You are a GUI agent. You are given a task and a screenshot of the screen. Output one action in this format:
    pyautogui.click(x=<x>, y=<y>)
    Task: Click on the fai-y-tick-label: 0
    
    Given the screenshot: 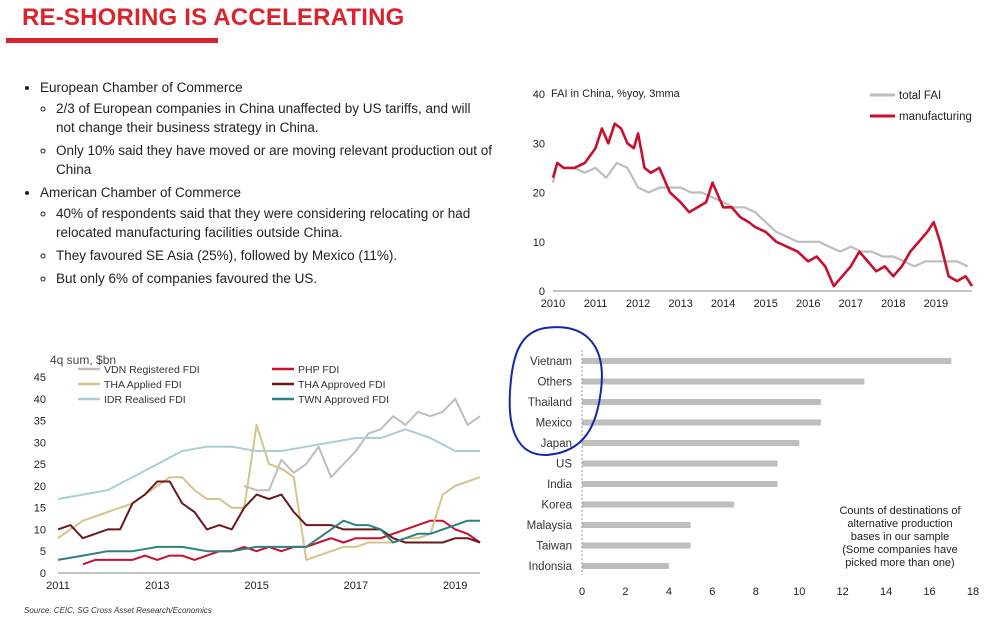 What is the action you would take?
    pyautogui.click(x=542, y=292)
    